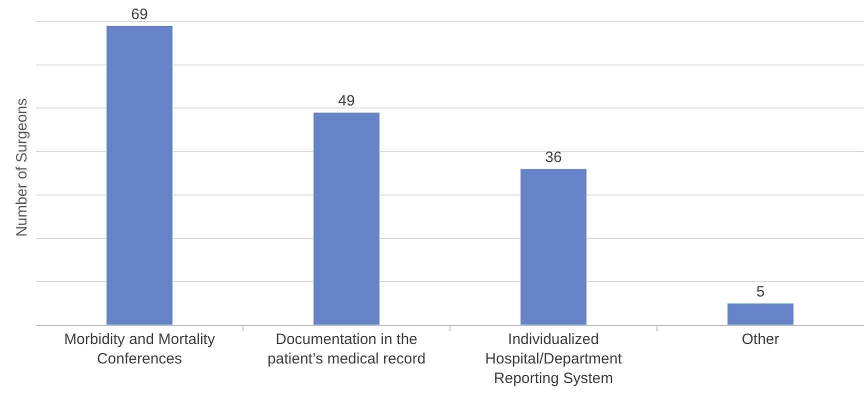 Image resolution: width=866 pixels, height=413 pixels. I want to click on x-tick-label: Documentation in the patient’s medical record, so click(346, 349).